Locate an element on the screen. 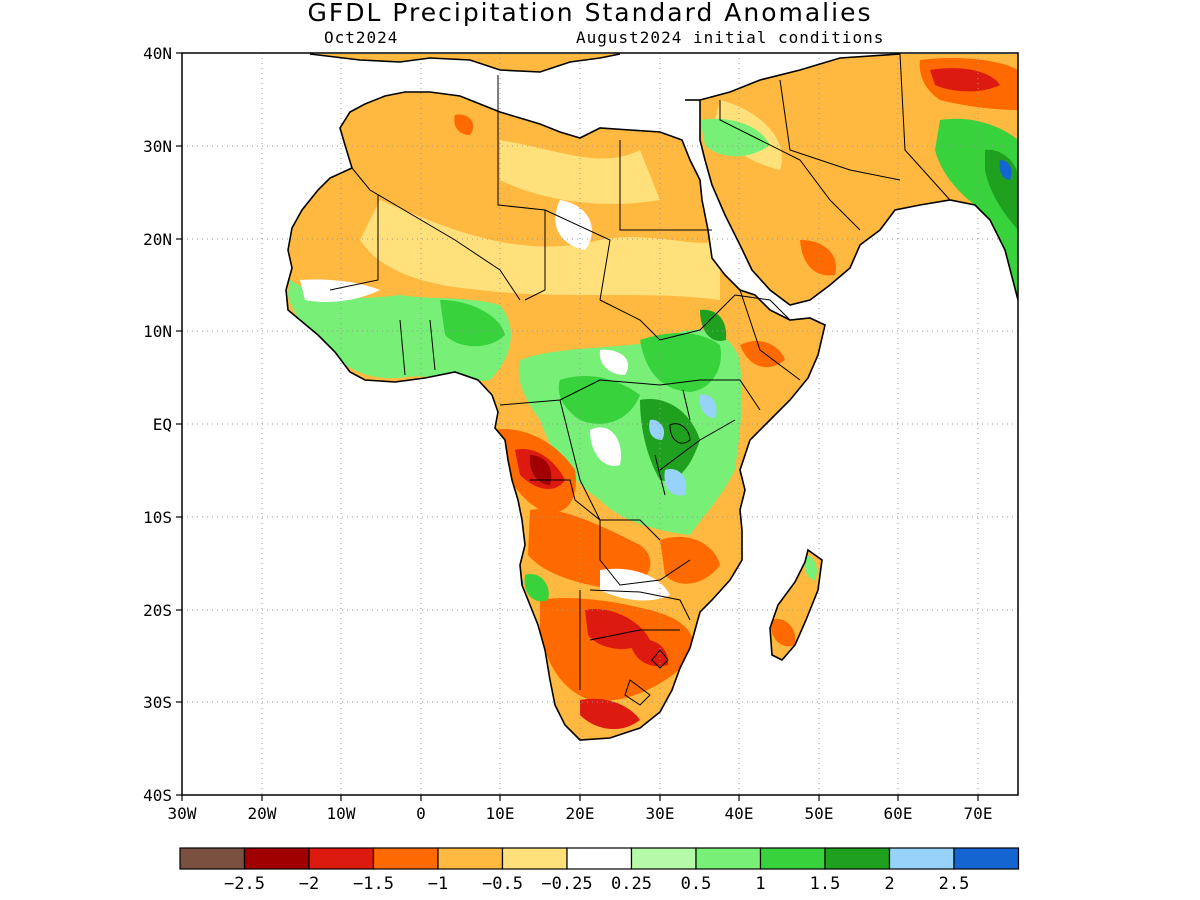  colorbar-label: 1 is located at coordinates (760, 884).